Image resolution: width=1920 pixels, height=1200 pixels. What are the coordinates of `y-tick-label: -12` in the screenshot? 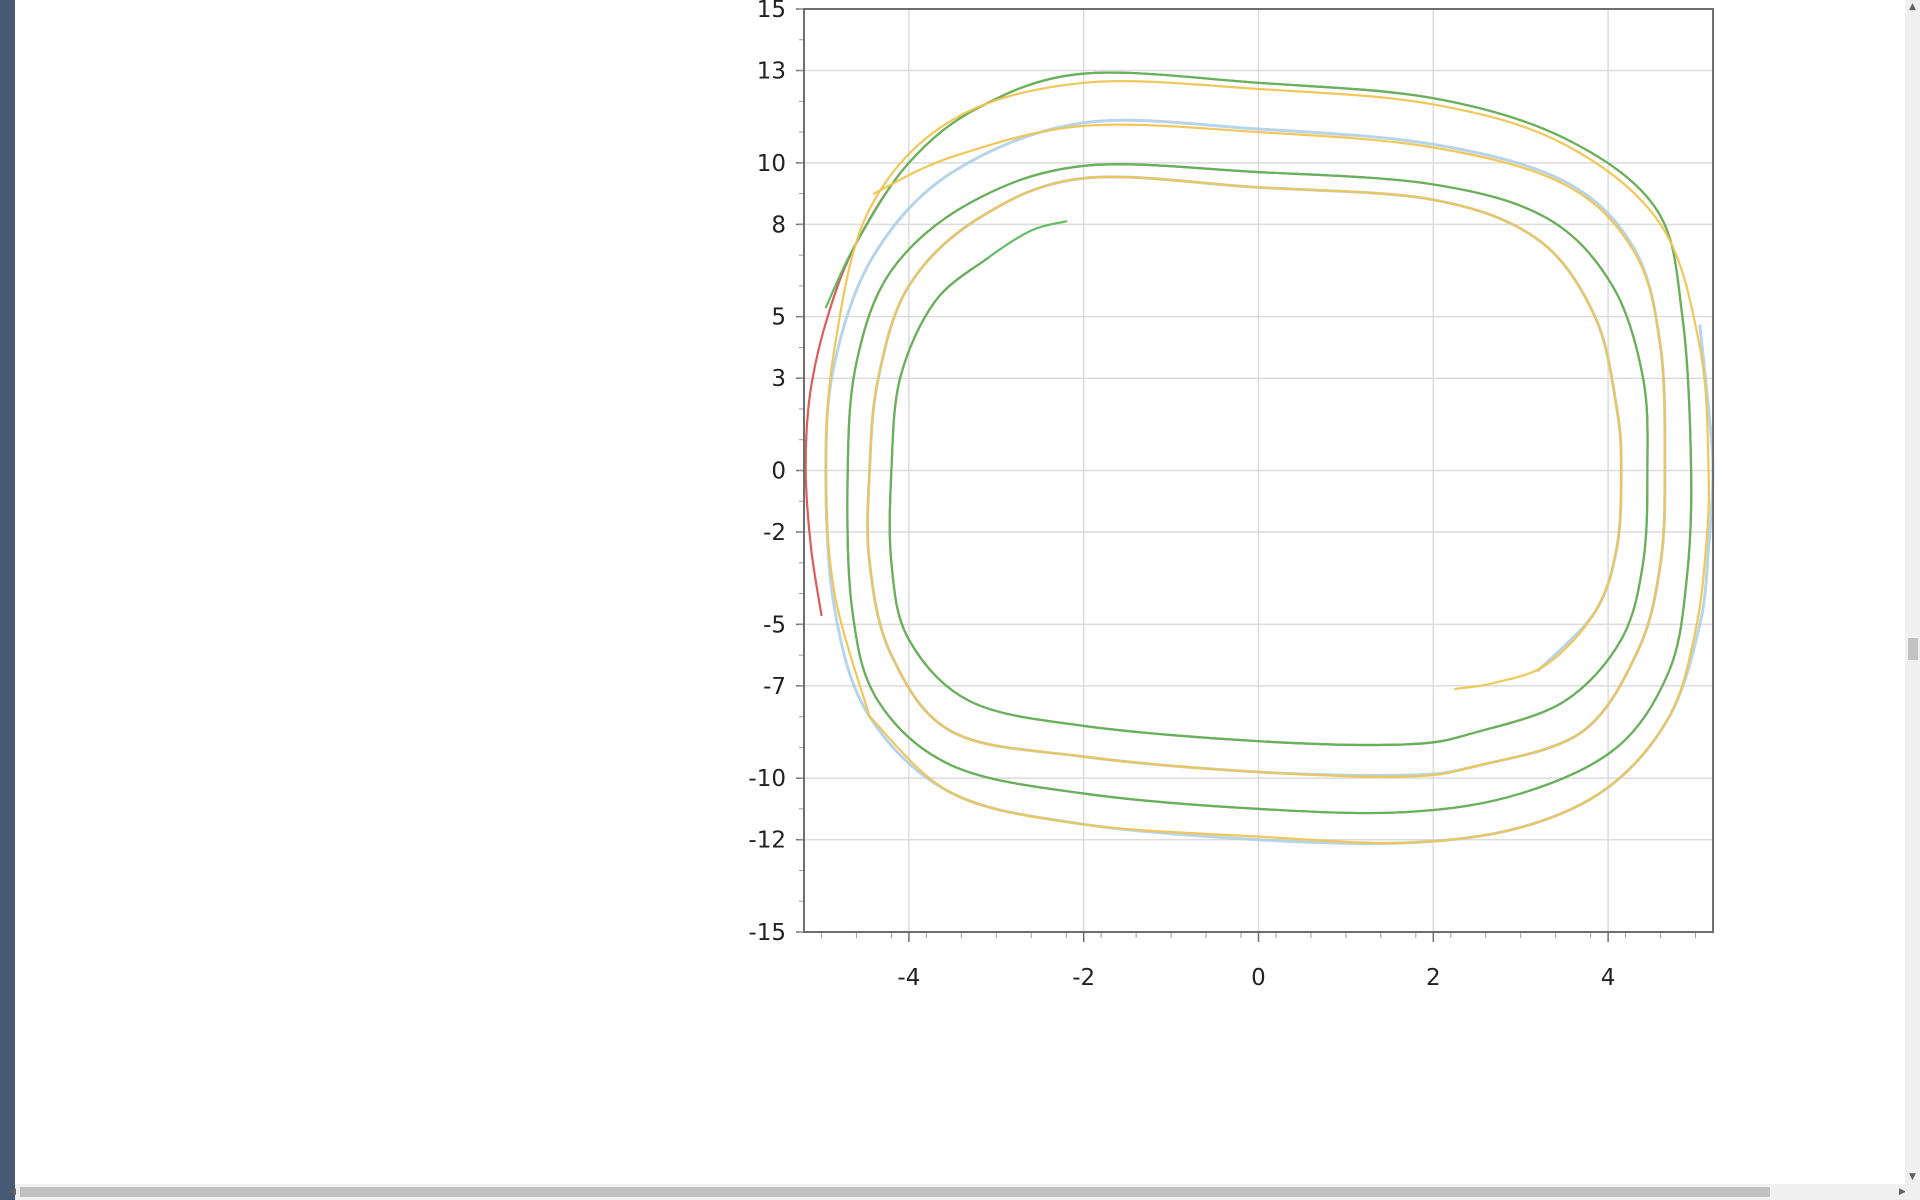 It's located at (767, 841).